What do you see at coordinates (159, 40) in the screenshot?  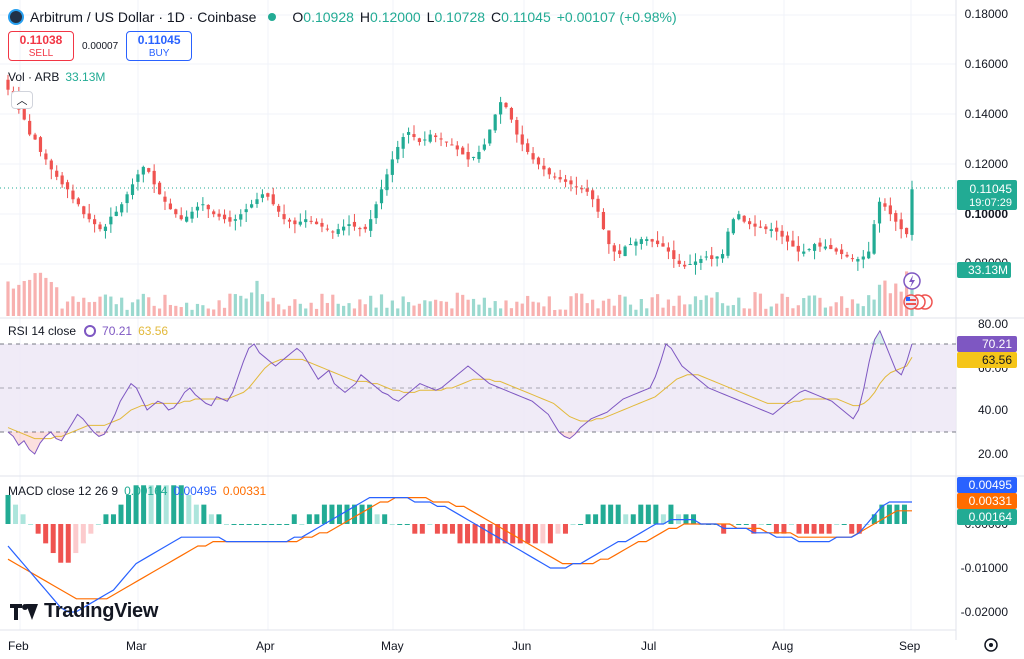 I see `buy-price: 0.11045` at bounding box center [159, 40].